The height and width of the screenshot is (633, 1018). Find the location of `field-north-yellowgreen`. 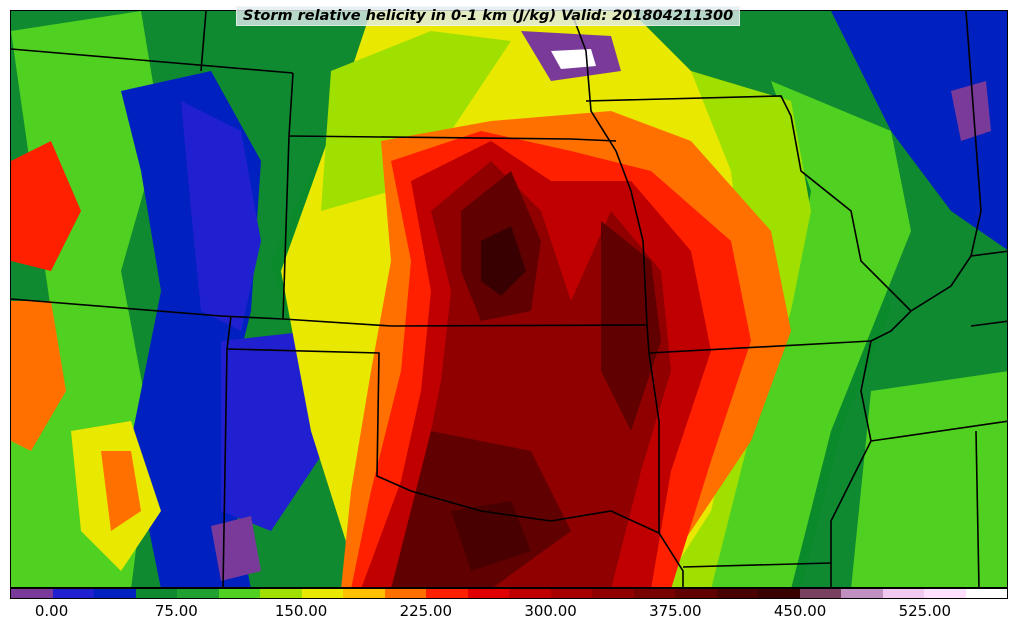

field-north-yellowgreen is located at coordinates (416, 121).